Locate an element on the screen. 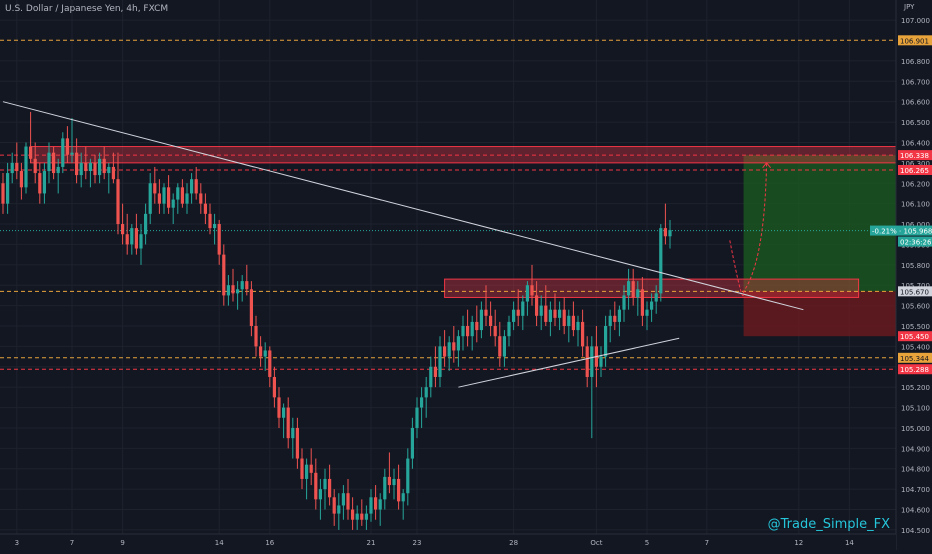  watermark-text: @Trade_Simple_FX is located at coordinates (828, 524).